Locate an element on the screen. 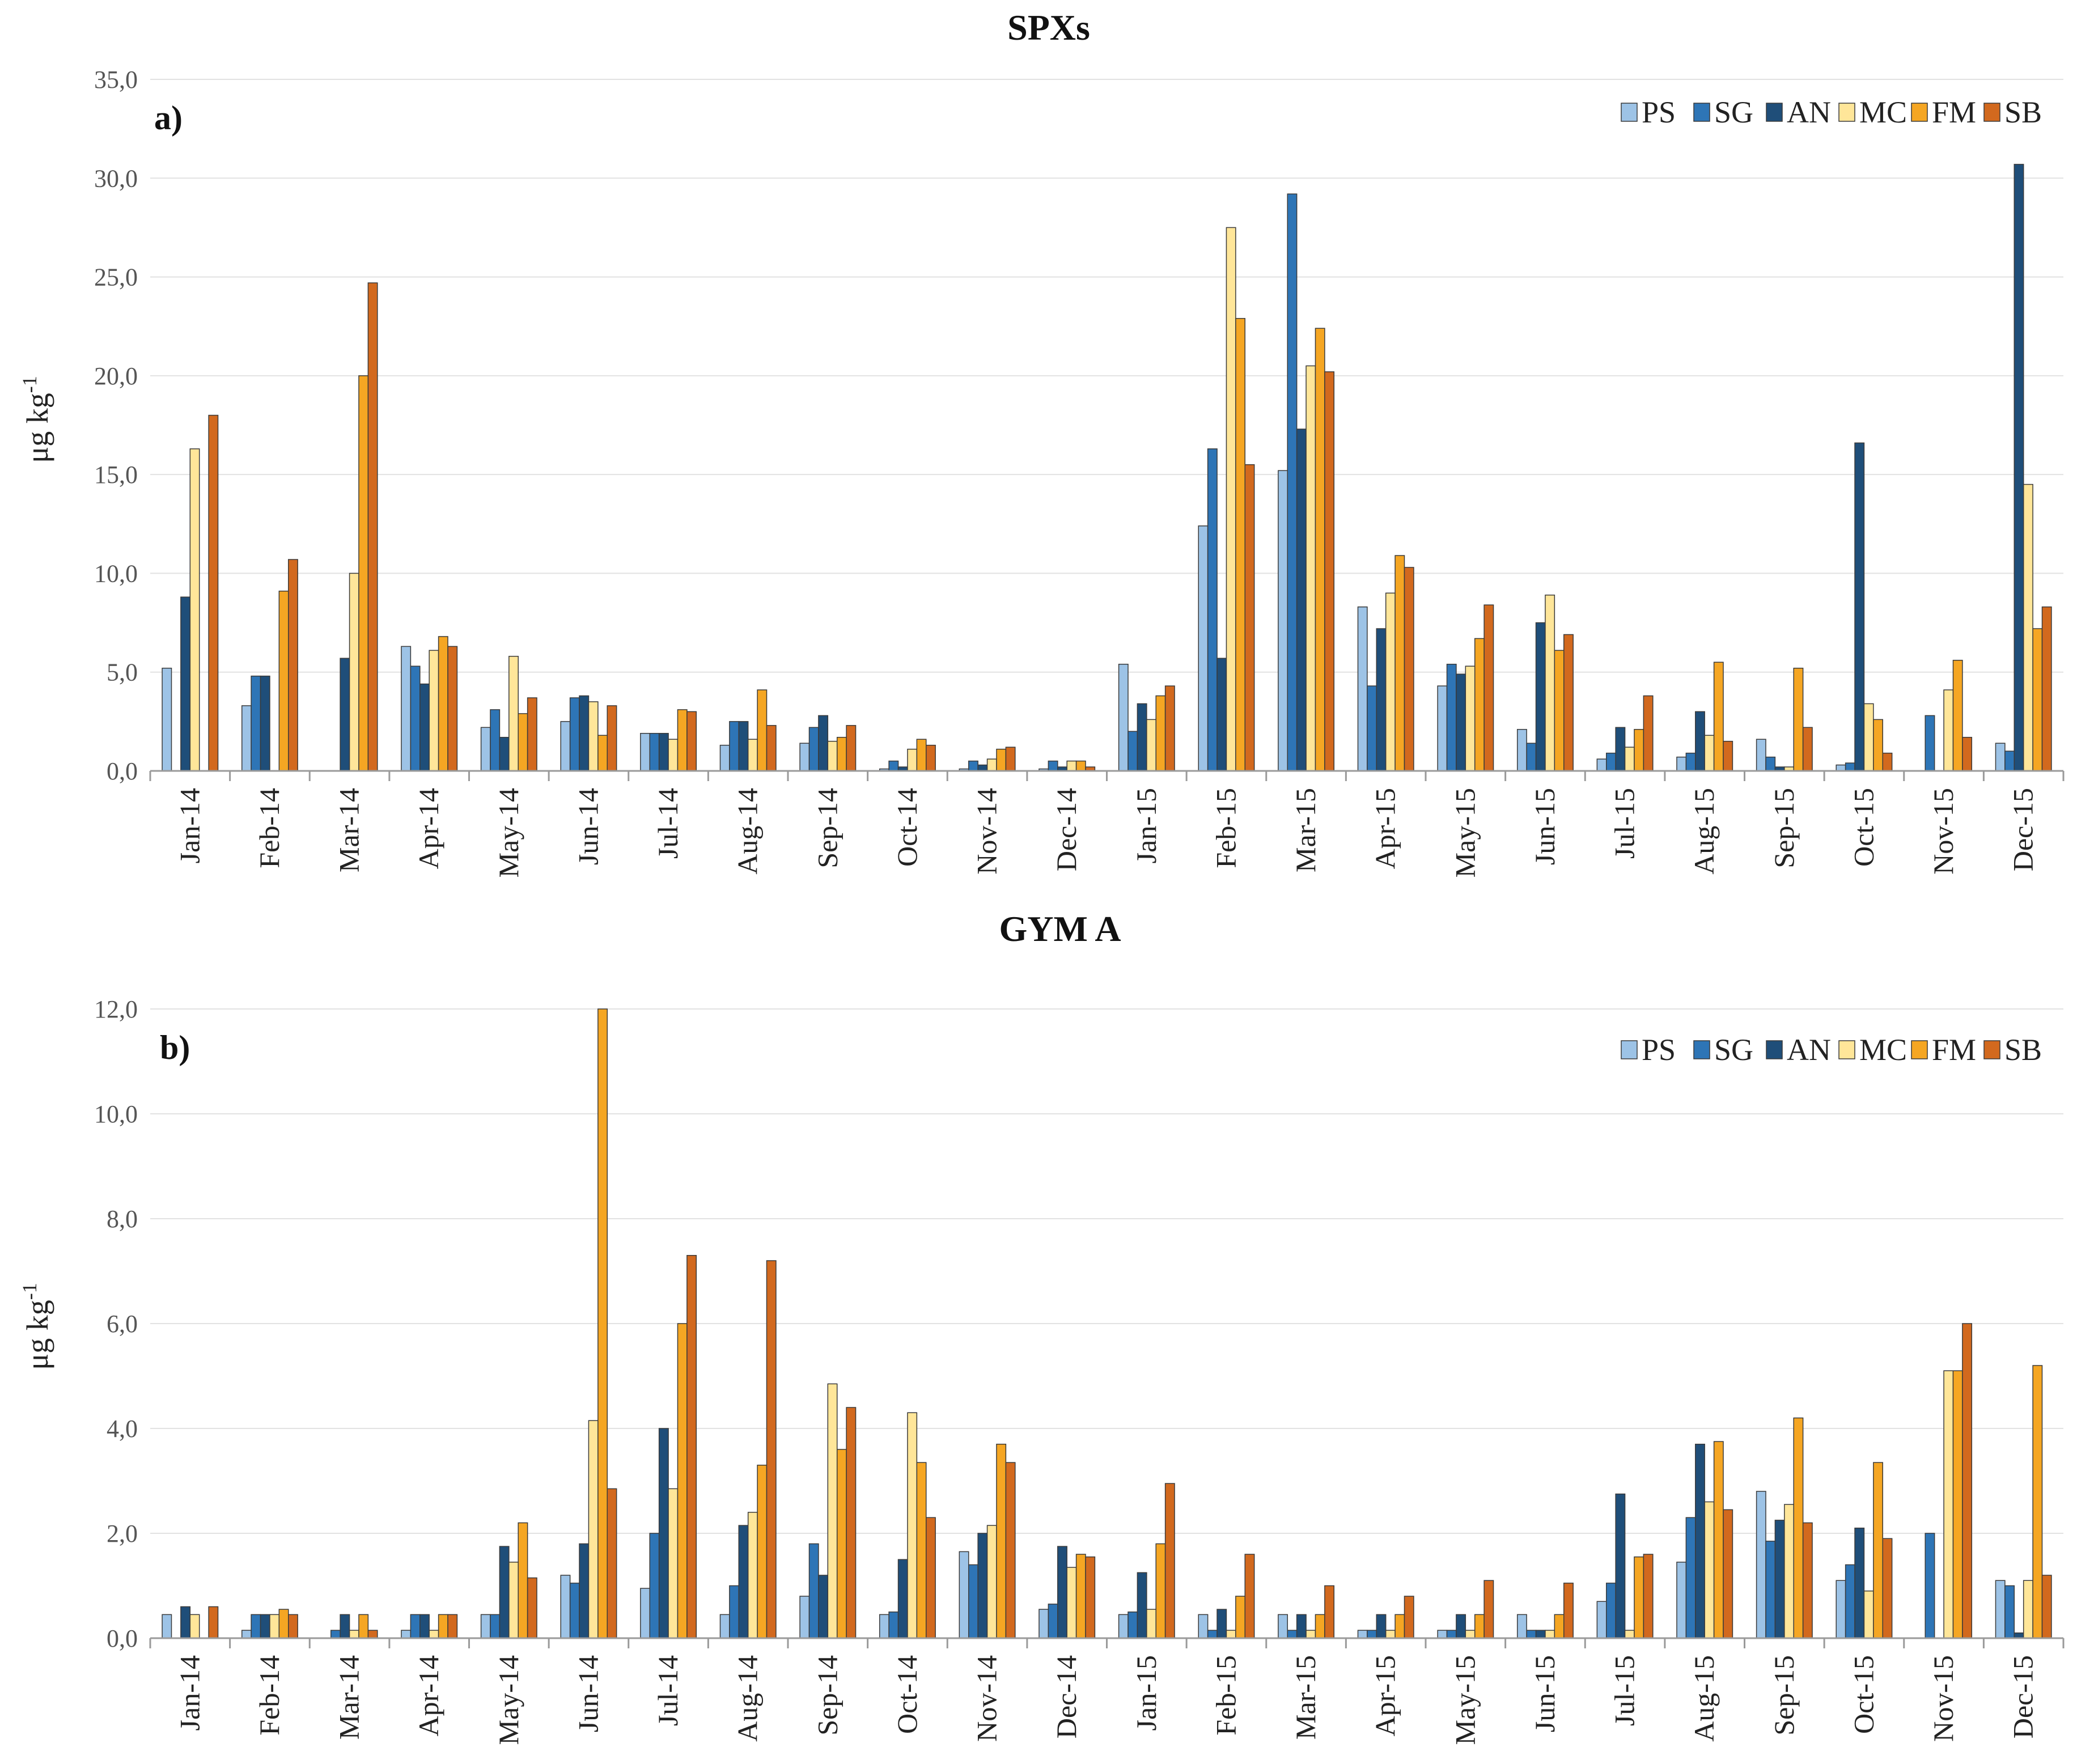 Image resolution: width=2077 pixels, height=1764 pixels. legend-swatch-sb is located at coordinates (1991, 1049).